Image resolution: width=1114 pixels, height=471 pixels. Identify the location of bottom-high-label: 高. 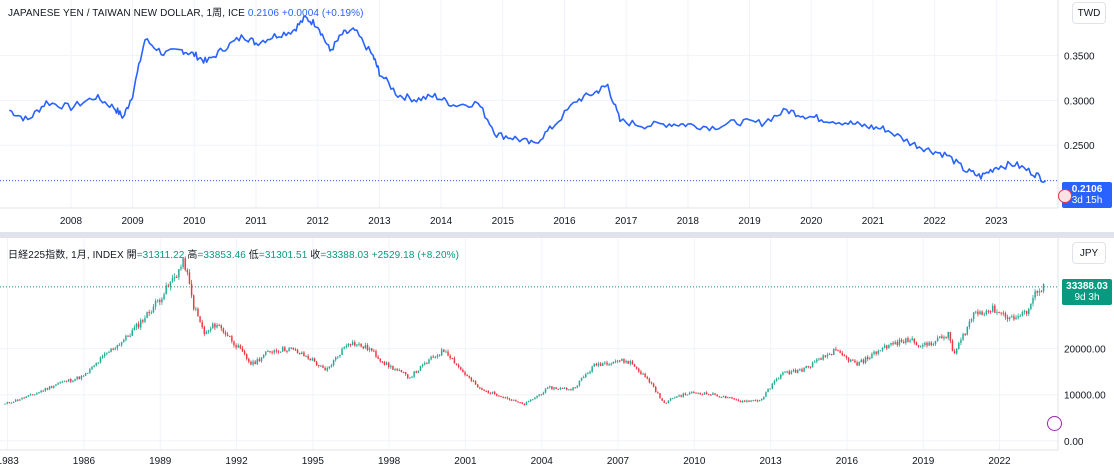
(192, 255).